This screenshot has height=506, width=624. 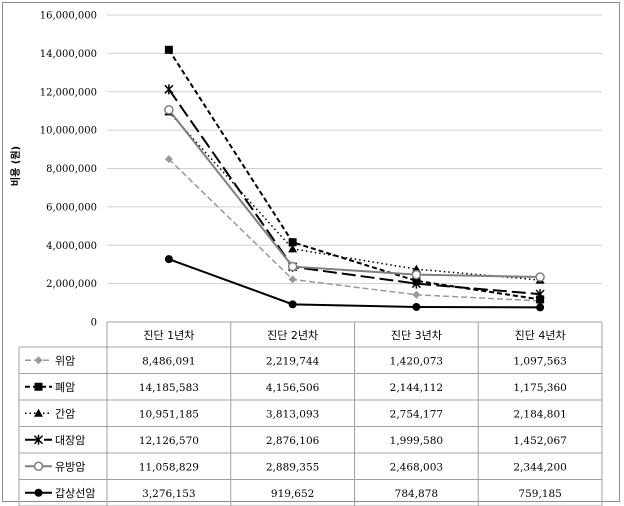 I want to click on y-tick-label: 2,000,000, so click(x=71, y=284).